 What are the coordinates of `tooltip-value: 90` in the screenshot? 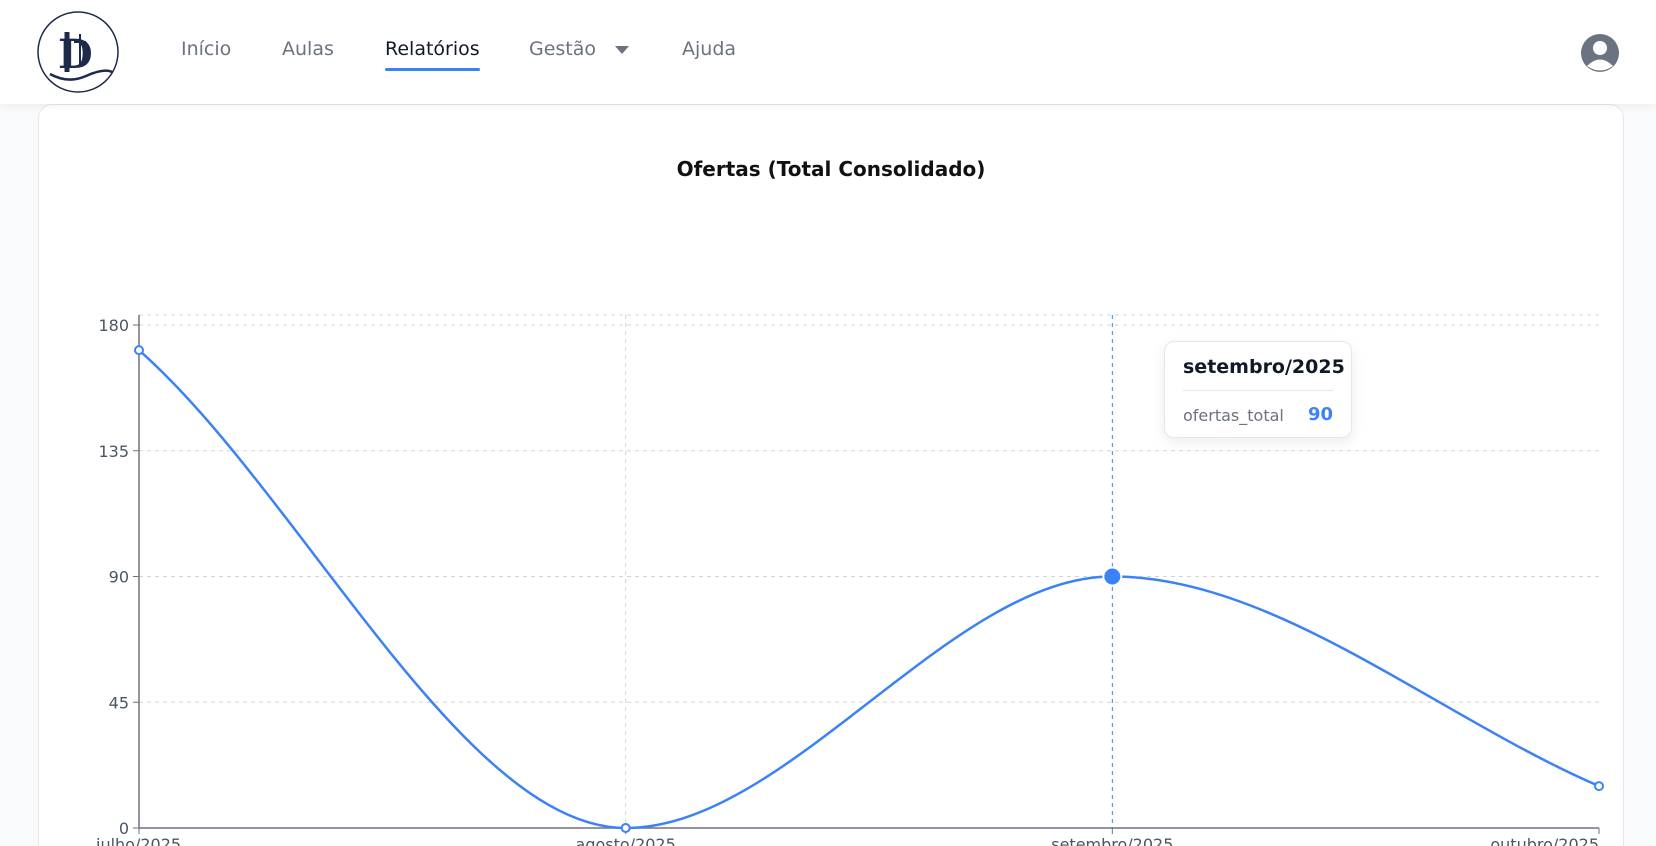 It's located at (1320, 414).